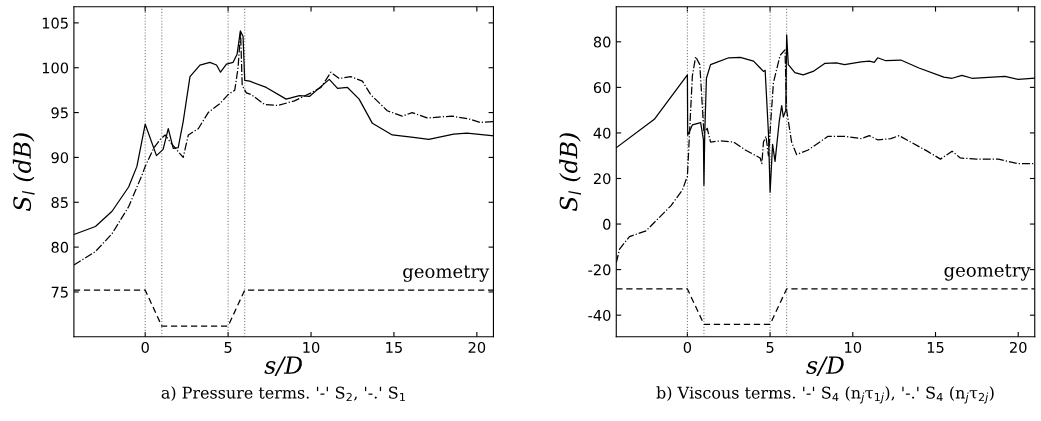 Image resolution: width=1041 pixels, height=421 pixels. I want to click on chart-title: b) Viscous terms. '-' S$_{4}$ (n$_{j}$τ$_{1j}$), '-.' S$_{4}$ (n$_{j}$τ$_{2j}$), so click(825, 395).